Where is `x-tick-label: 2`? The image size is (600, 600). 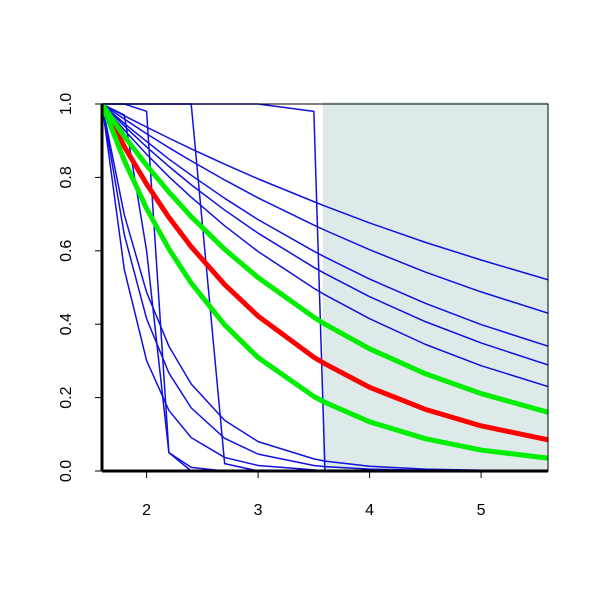 x-tick-label: 2 is located at coordinates (146, 510).